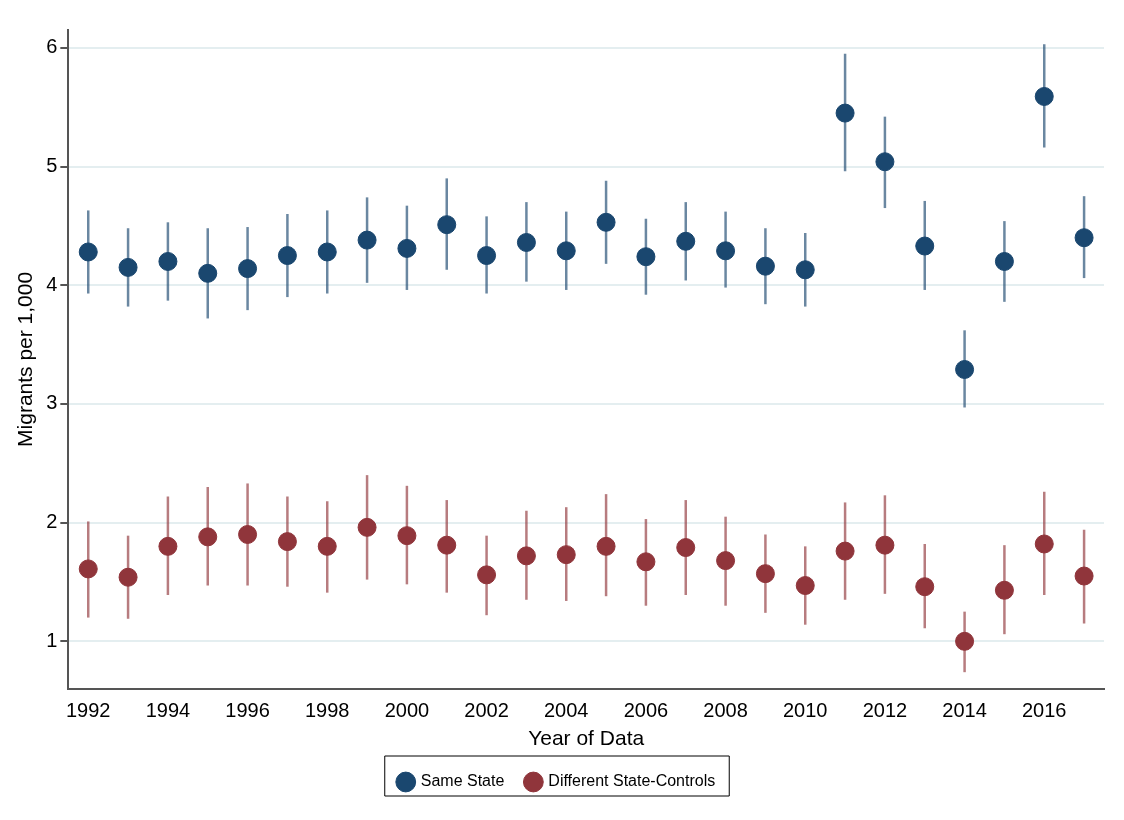 The width and height of the screenshot is (1124, 820). I want to click on x-tick-label: 2000, so click(407, 710).